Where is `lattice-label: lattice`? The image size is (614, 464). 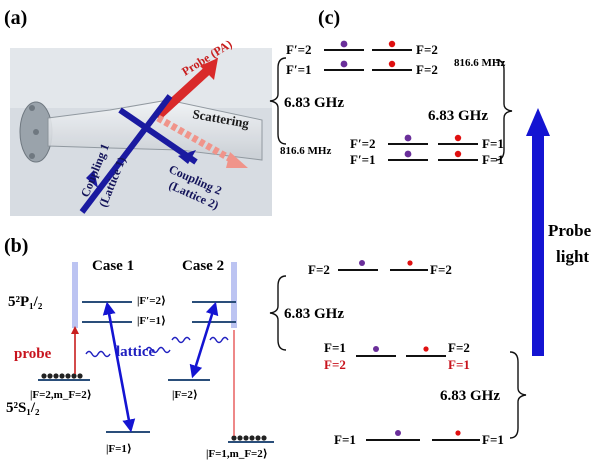 lattice-label: lattice is located at coordinates (135, 352).